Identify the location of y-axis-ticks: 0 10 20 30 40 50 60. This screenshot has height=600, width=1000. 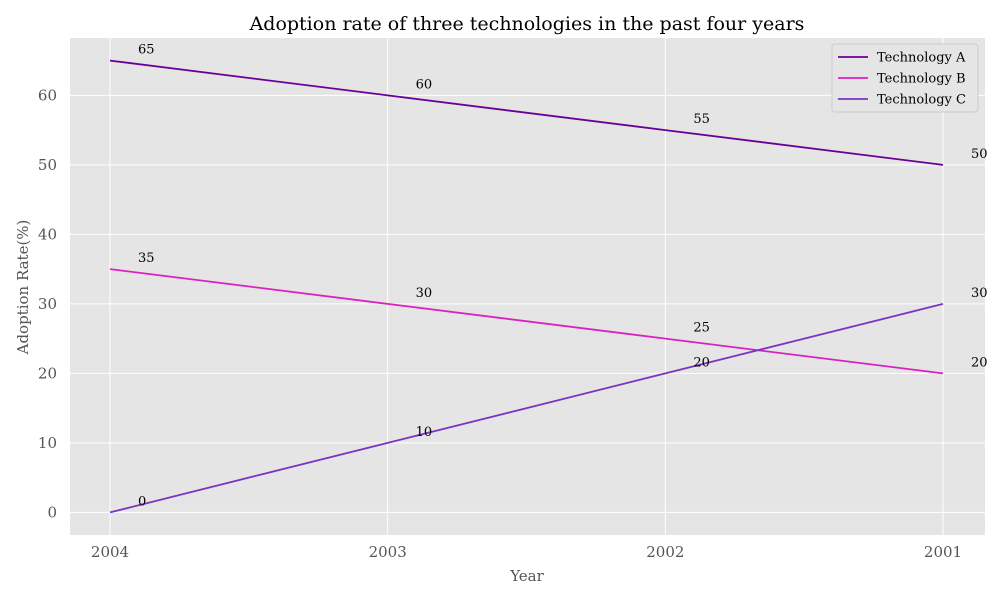
(47, 303).